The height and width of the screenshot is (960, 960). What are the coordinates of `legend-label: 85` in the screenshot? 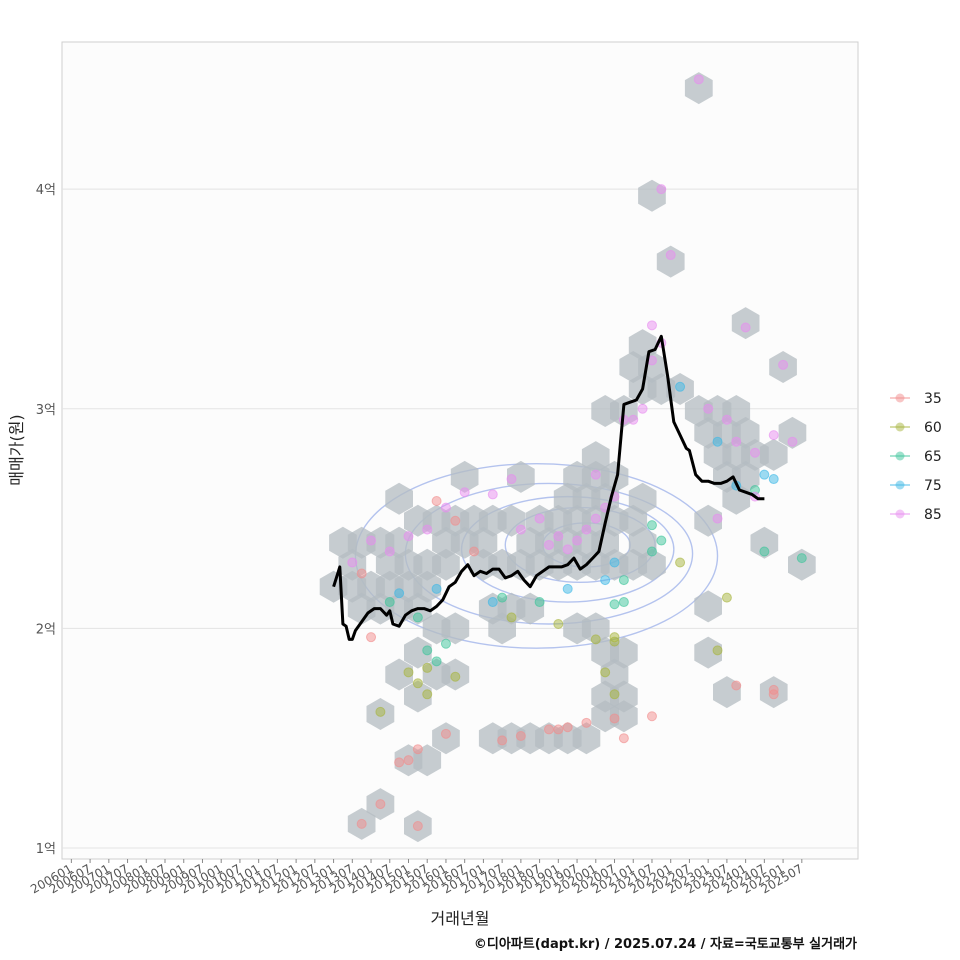 It's located at (933, 515).